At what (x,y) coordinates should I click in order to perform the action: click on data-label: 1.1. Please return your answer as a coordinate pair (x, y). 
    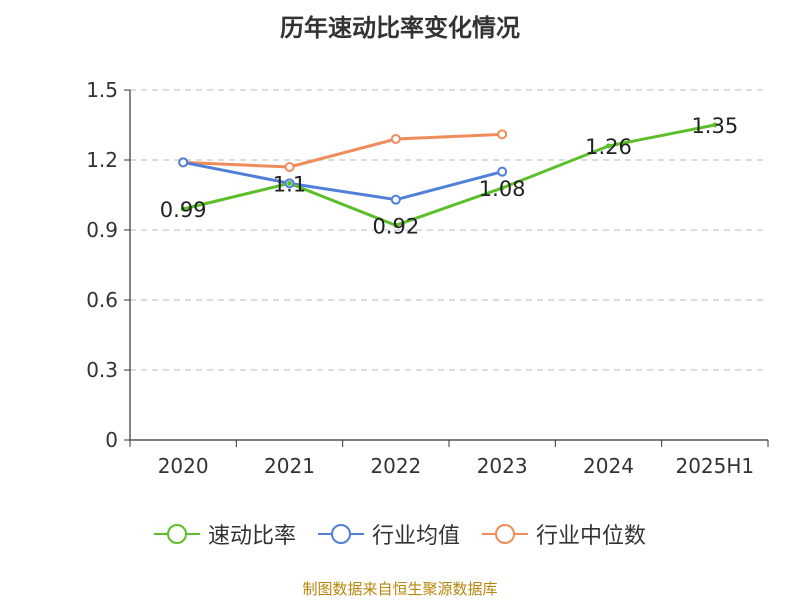
    Looking at the image, I should click on (289, 184).